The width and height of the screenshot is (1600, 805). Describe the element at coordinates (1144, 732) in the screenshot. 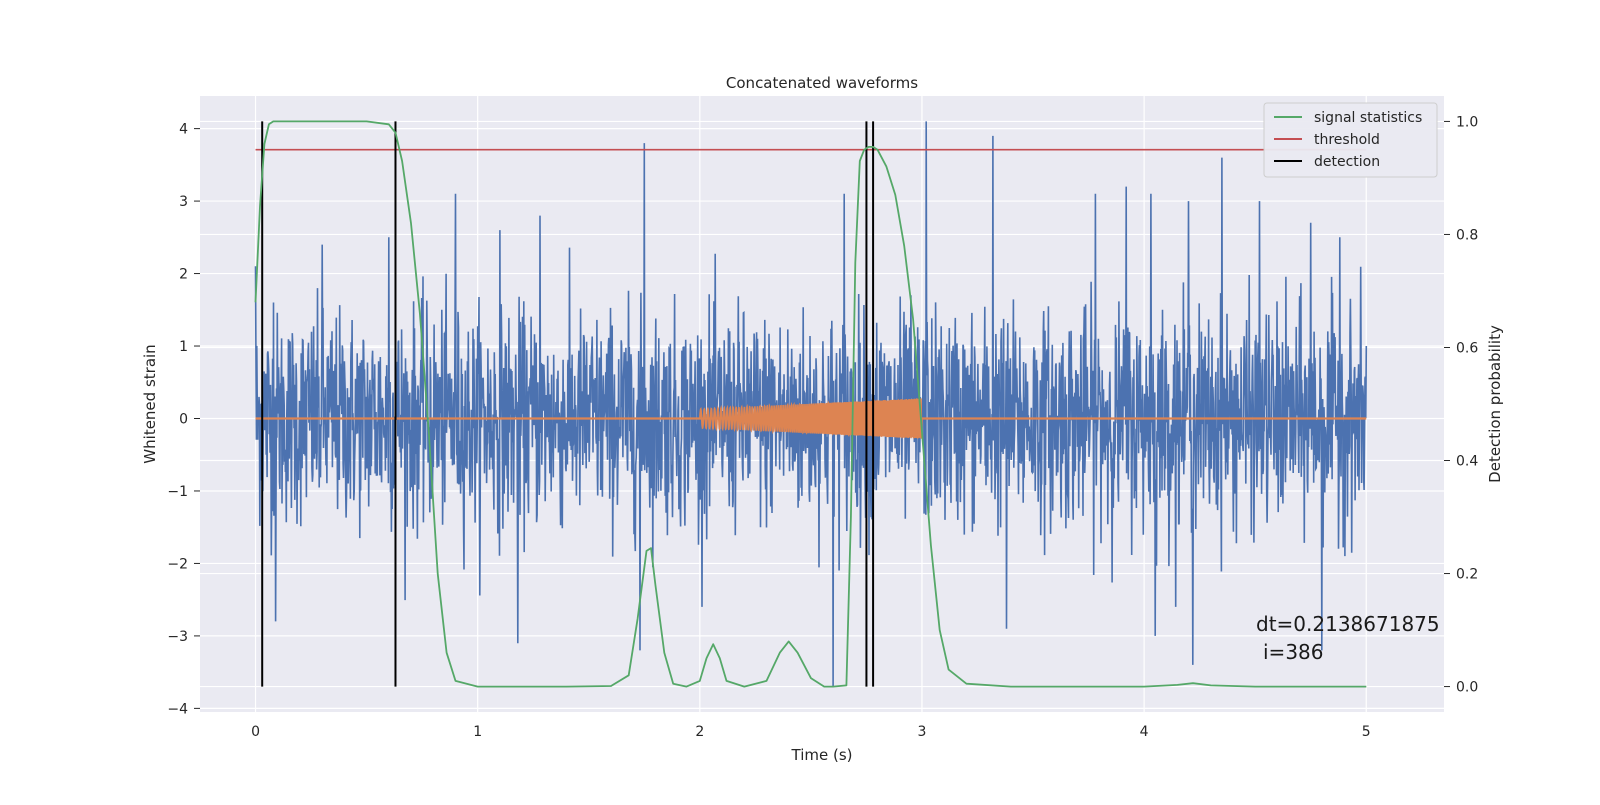

I see `x-tick-label-4: 4` at that location.